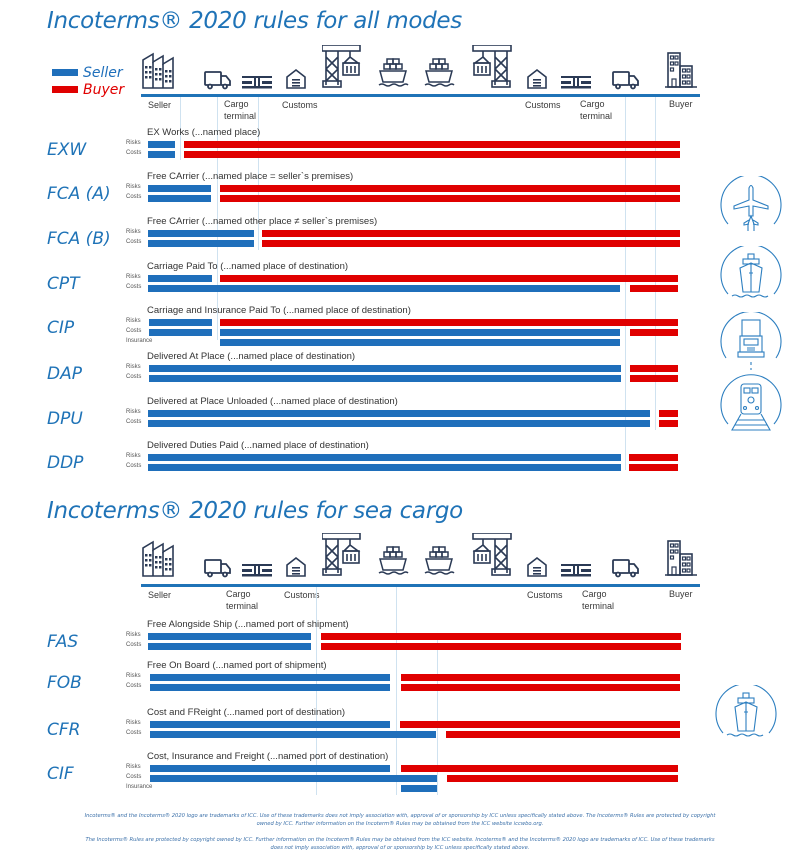 The width and height of the screenshot is (800, 868). Describe the element at coordinates (204, 132) in the screenshot. I see `rule-name: EX Works (...named place)` at that location.